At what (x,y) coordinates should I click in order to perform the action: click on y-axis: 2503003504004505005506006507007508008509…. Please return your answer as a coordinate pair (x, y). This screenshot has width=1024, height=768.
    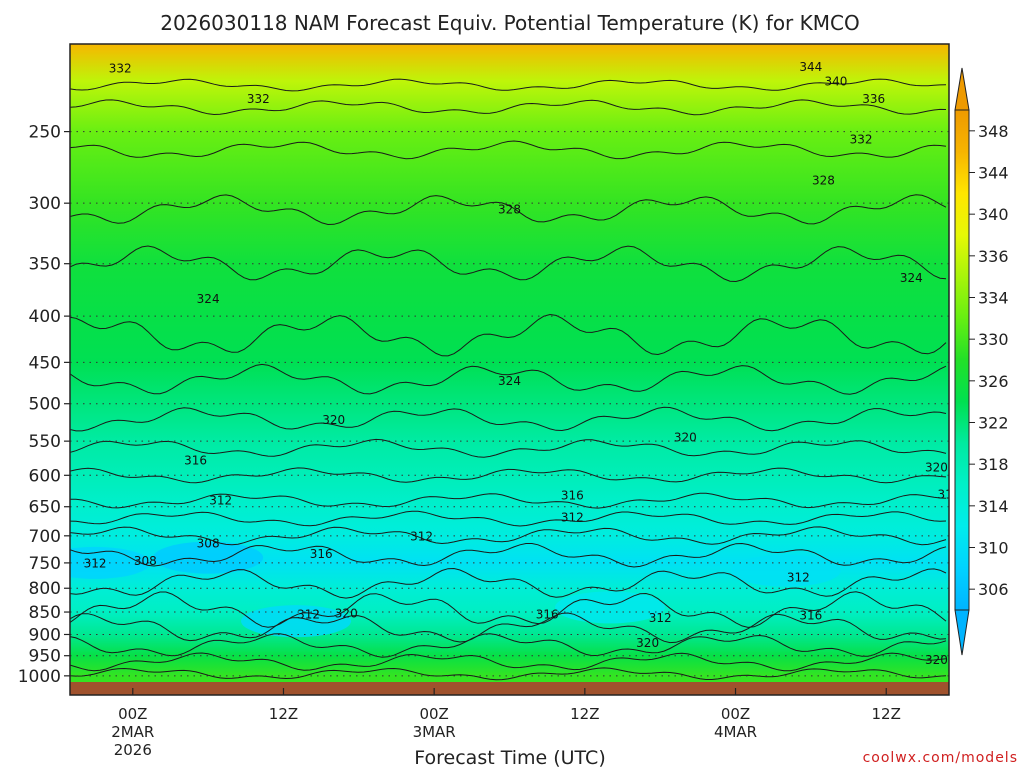
    Looking at the image, I should click on (44, 405).